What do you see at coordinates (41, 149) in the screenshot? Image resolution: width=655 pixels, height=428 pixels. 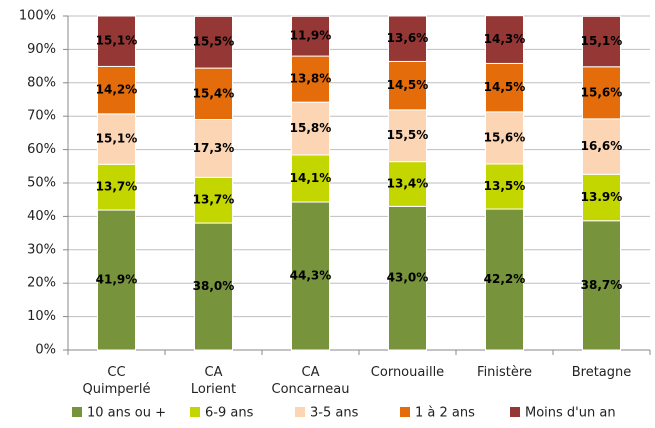 I see `y-tick-label: 60%` at bounding box center [41, 149].